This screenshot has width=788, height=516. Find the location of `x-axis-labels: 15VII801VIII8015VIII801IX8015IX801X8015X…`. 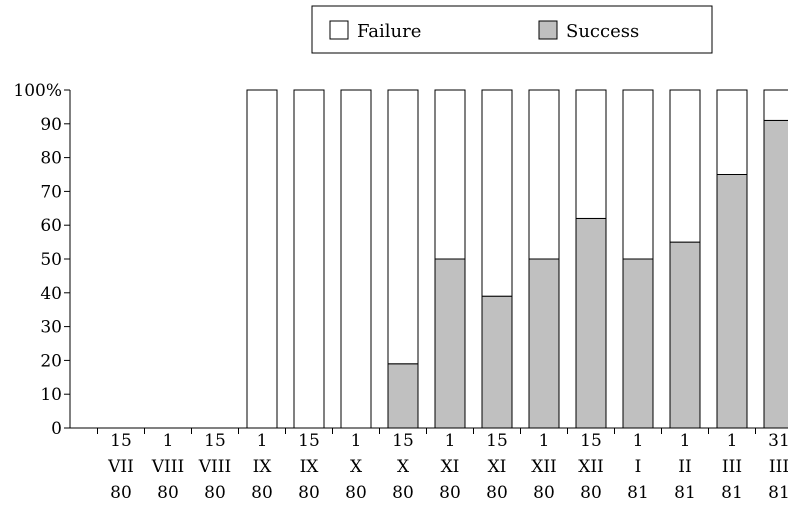

x-axis-labels: 15VII801VIII8015VIII801IX8015IX801X8015X… is located at coordinates (447, 467).